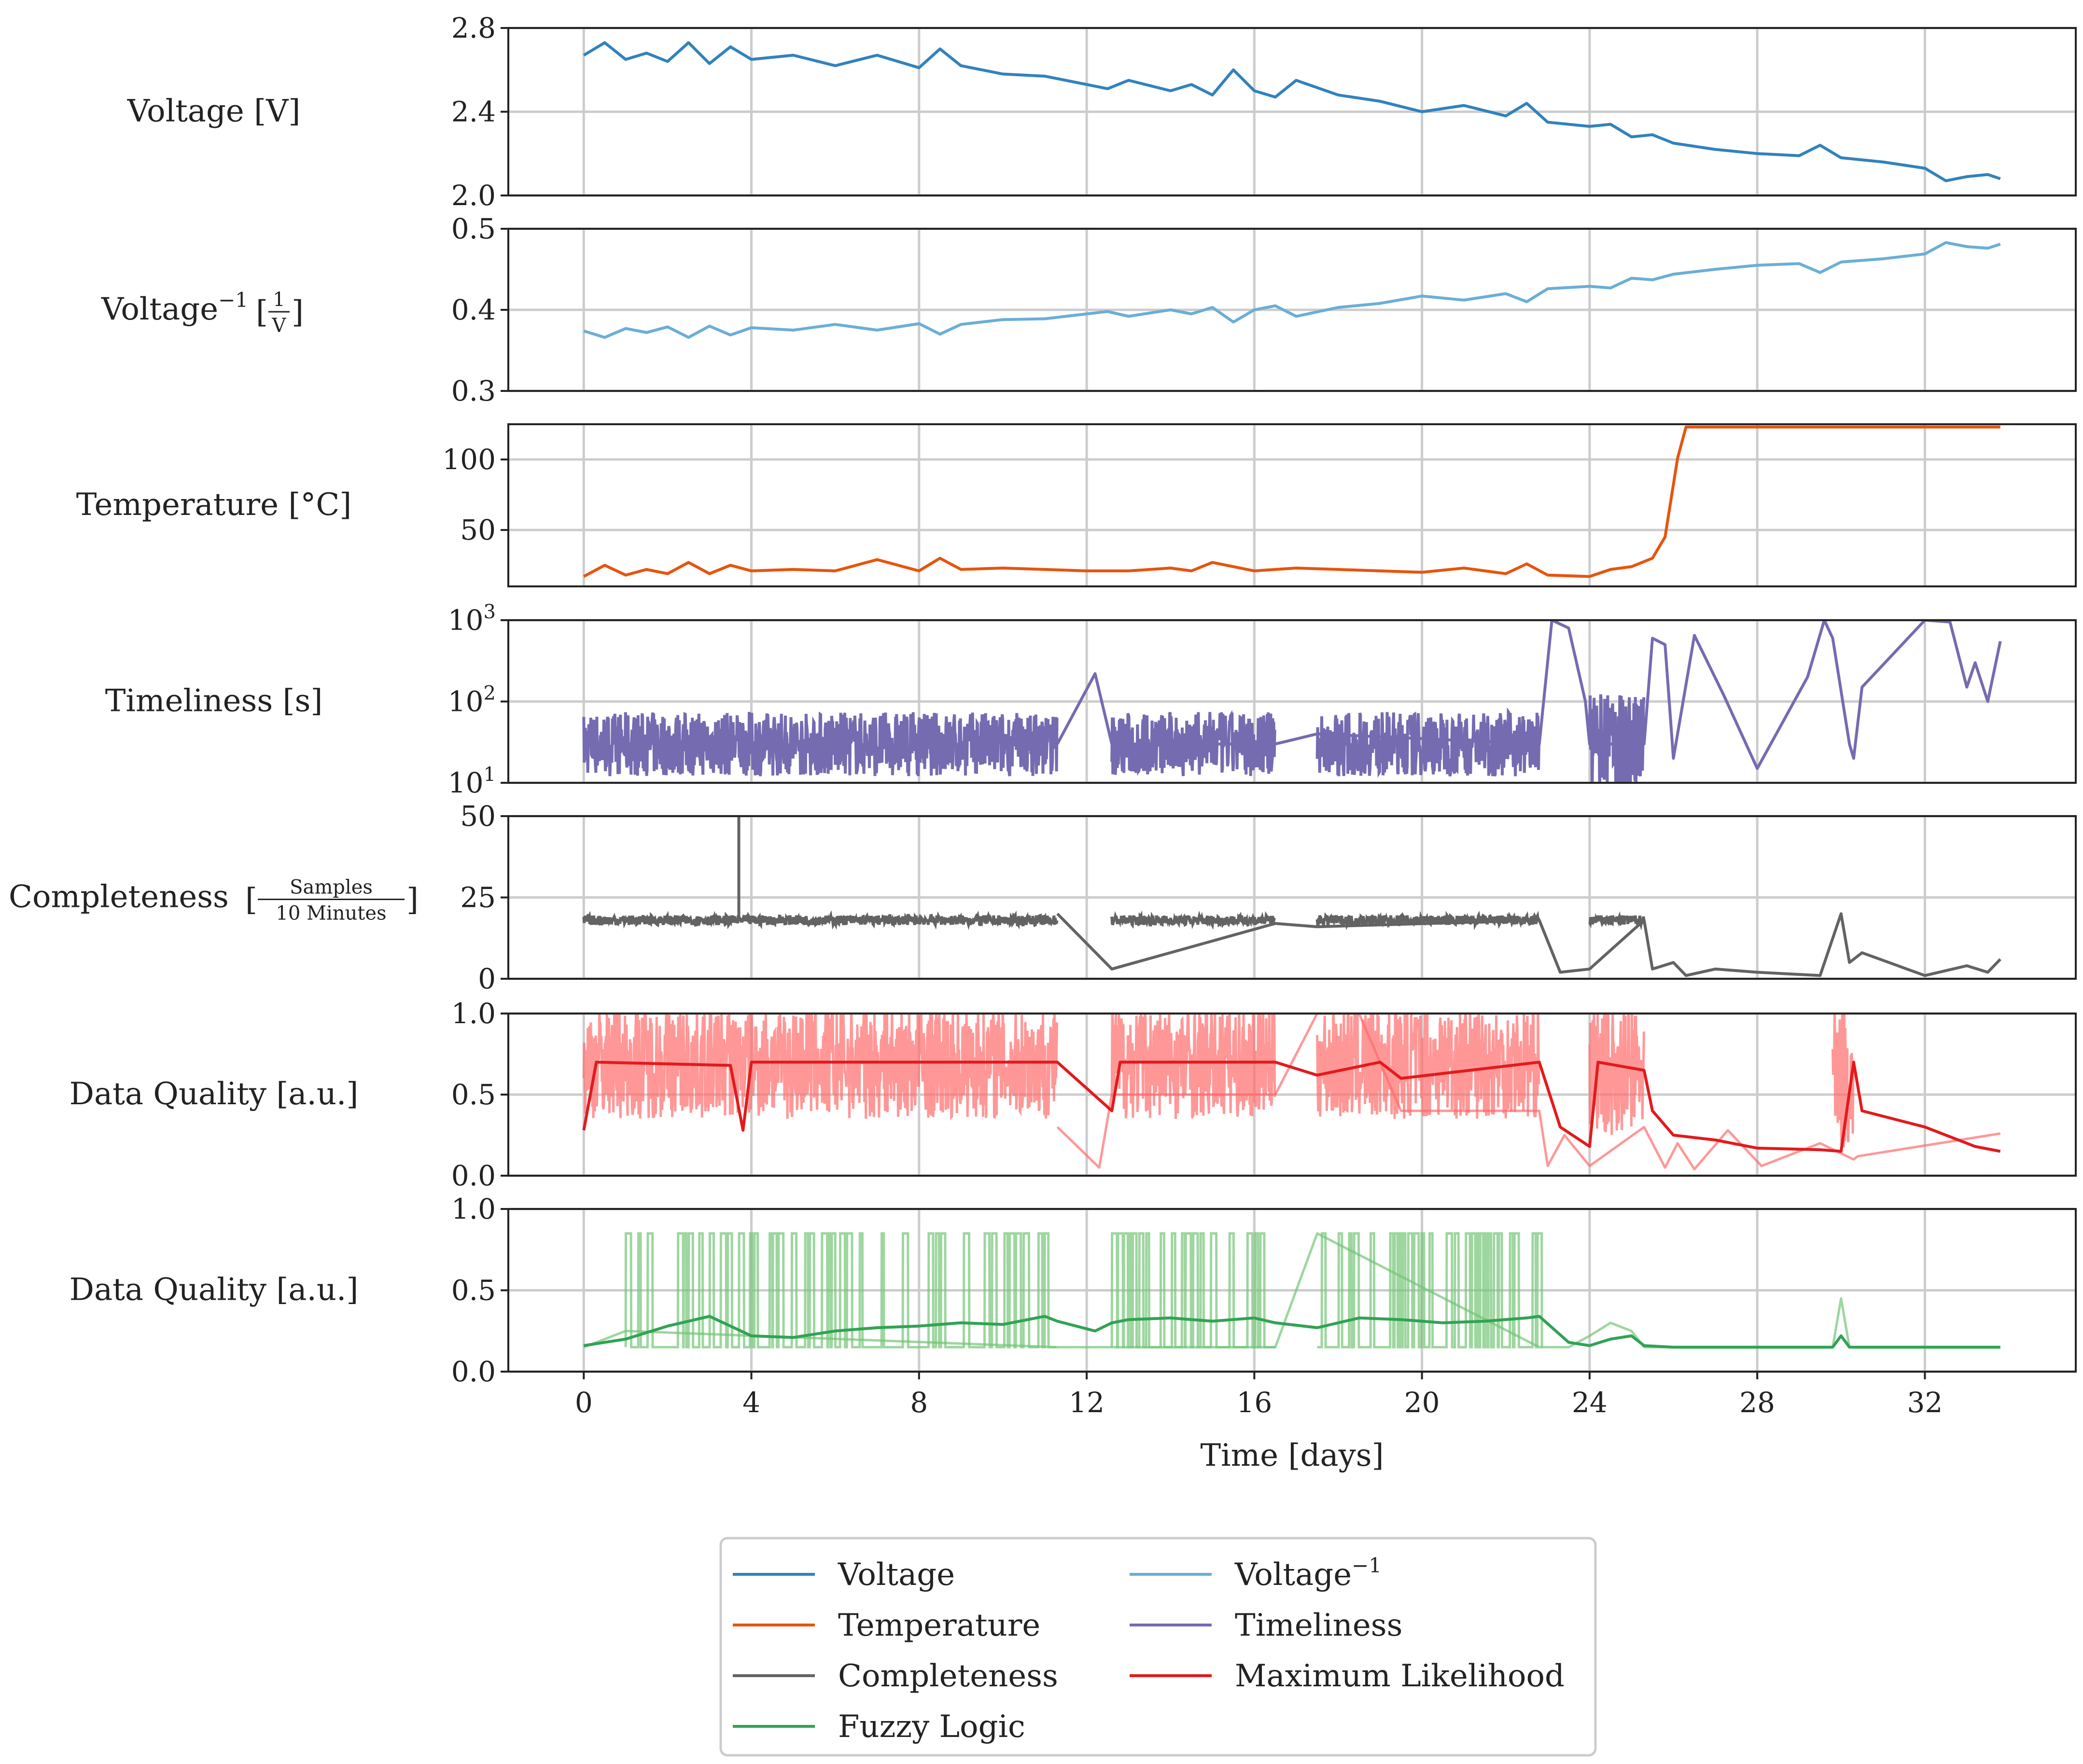 The image size is (2083, 1764). What do you see at coordinates (939, 1625) in the screenshot?
I see `legend-label: Temperature` at bounding box center [939, 1625].